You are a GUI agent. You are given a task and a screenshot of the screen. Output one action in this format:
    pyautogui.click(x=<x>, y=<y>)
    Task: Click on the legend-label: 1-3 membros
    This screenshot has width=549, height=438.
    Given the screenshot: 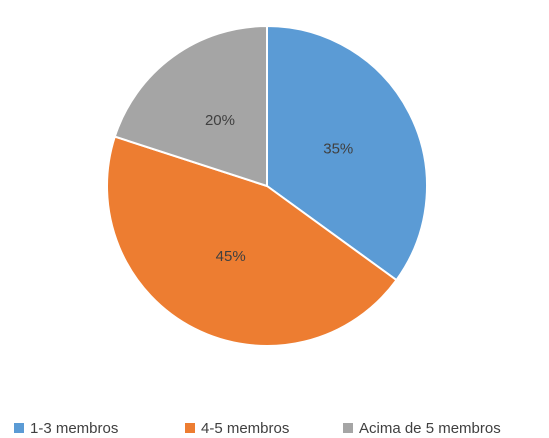 What is the action you would take?
    pyautogui.click(x=74, y=428)
    